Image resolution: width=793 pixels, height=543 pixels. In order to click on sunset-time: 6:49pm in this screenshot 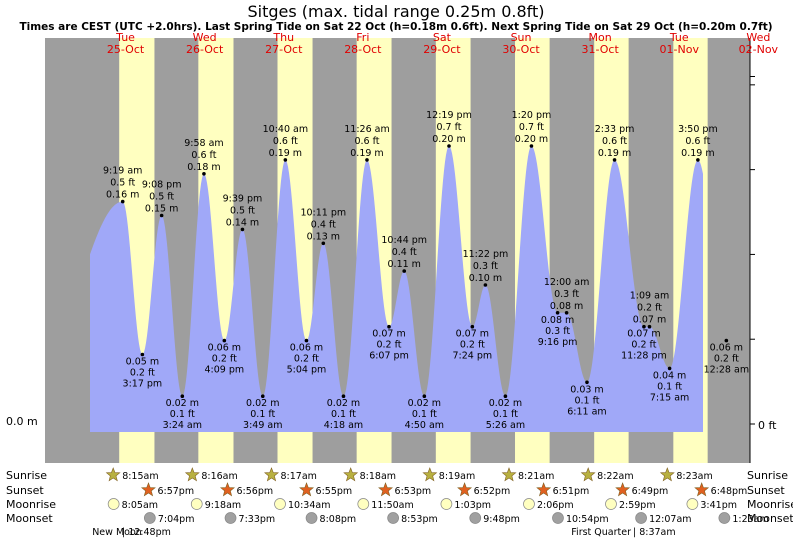, I will do `click(650, 491)`.